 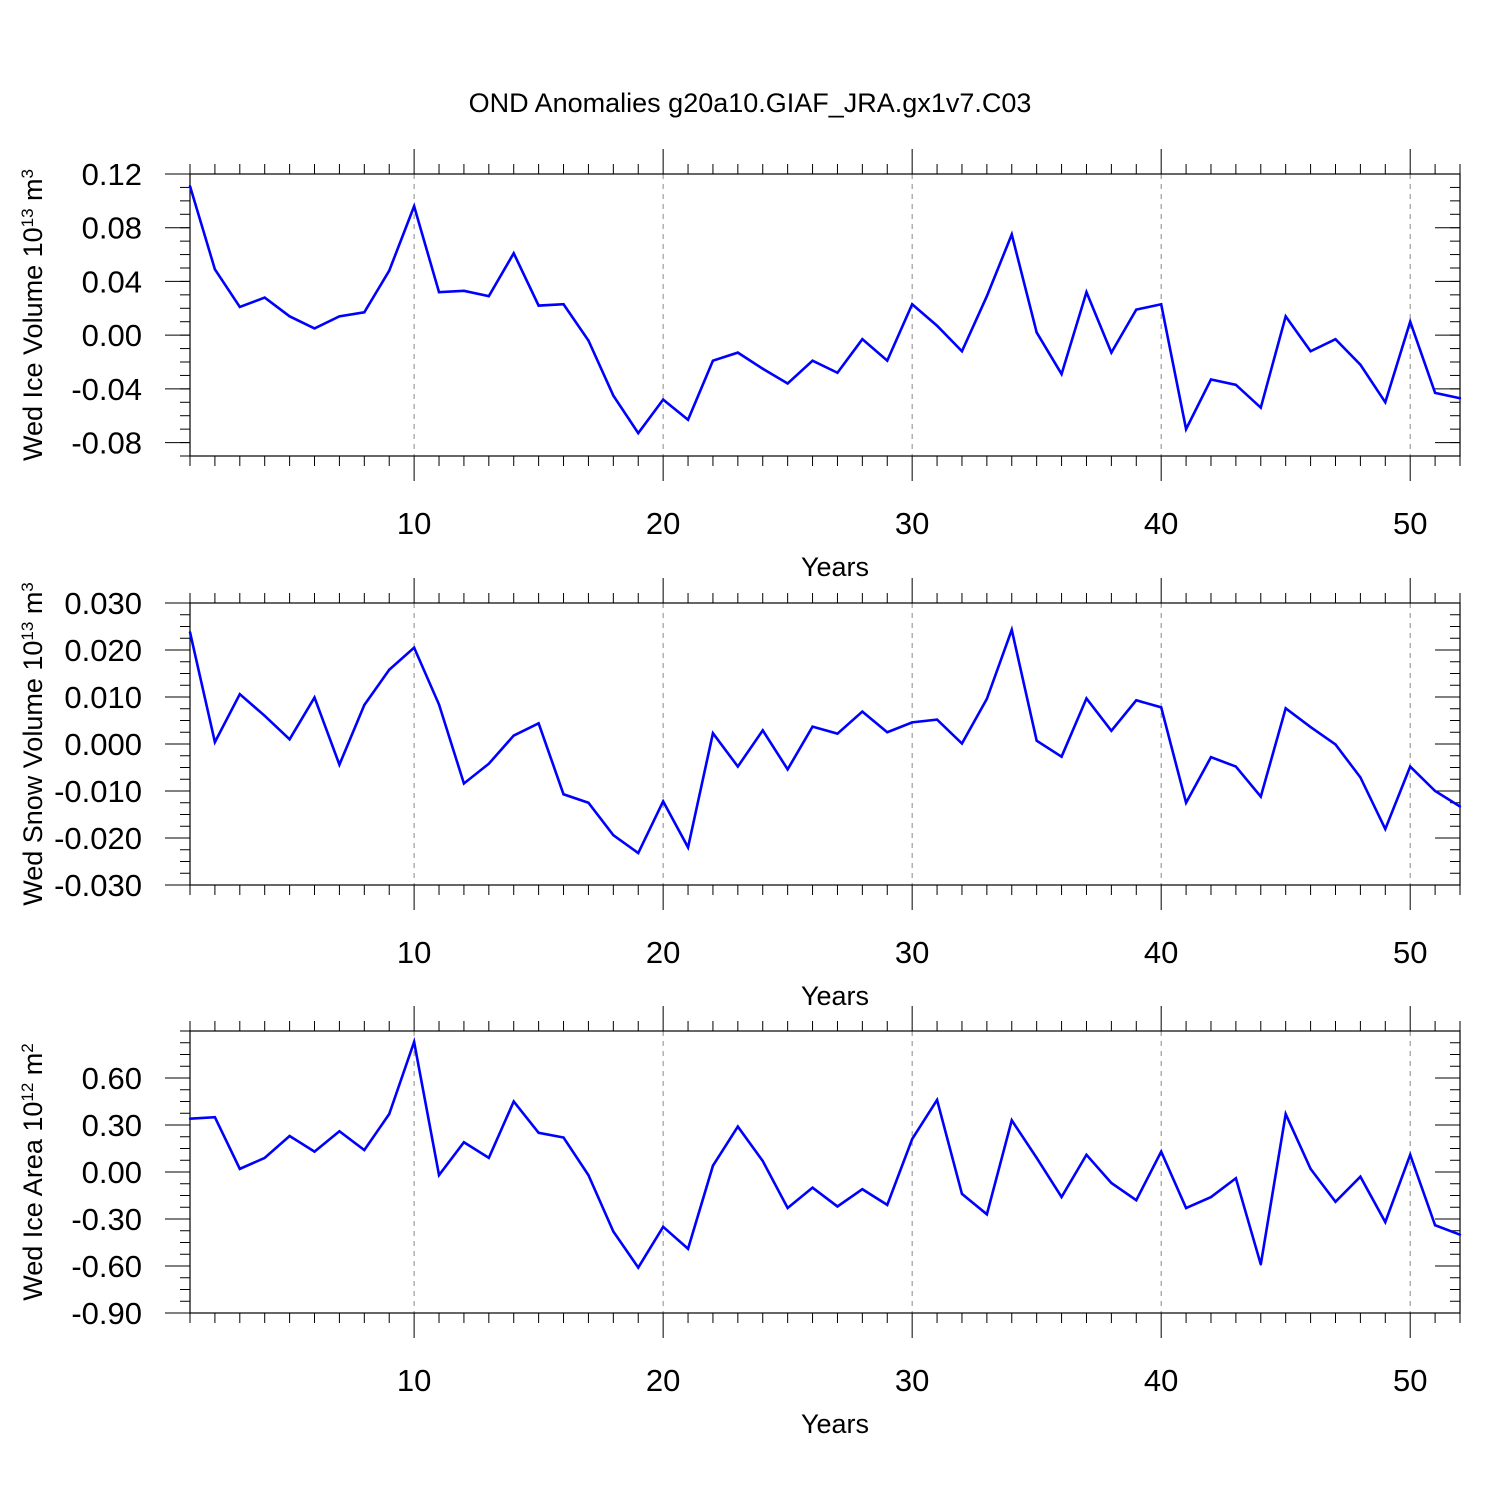 I want to click on chart-title: OND Anomalies g20a10.GIAF_JRA.gx1v7.C03, so click(x=750, y=103).